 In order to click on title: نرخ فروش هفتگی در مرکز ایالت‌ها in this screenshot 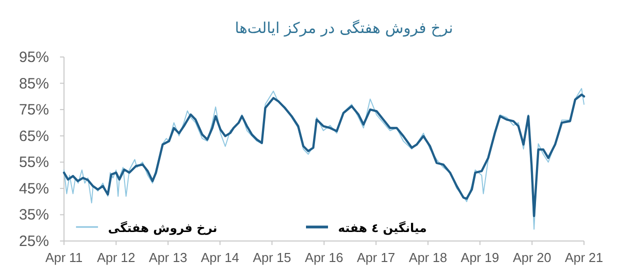, I will do `click(344, 28)`.